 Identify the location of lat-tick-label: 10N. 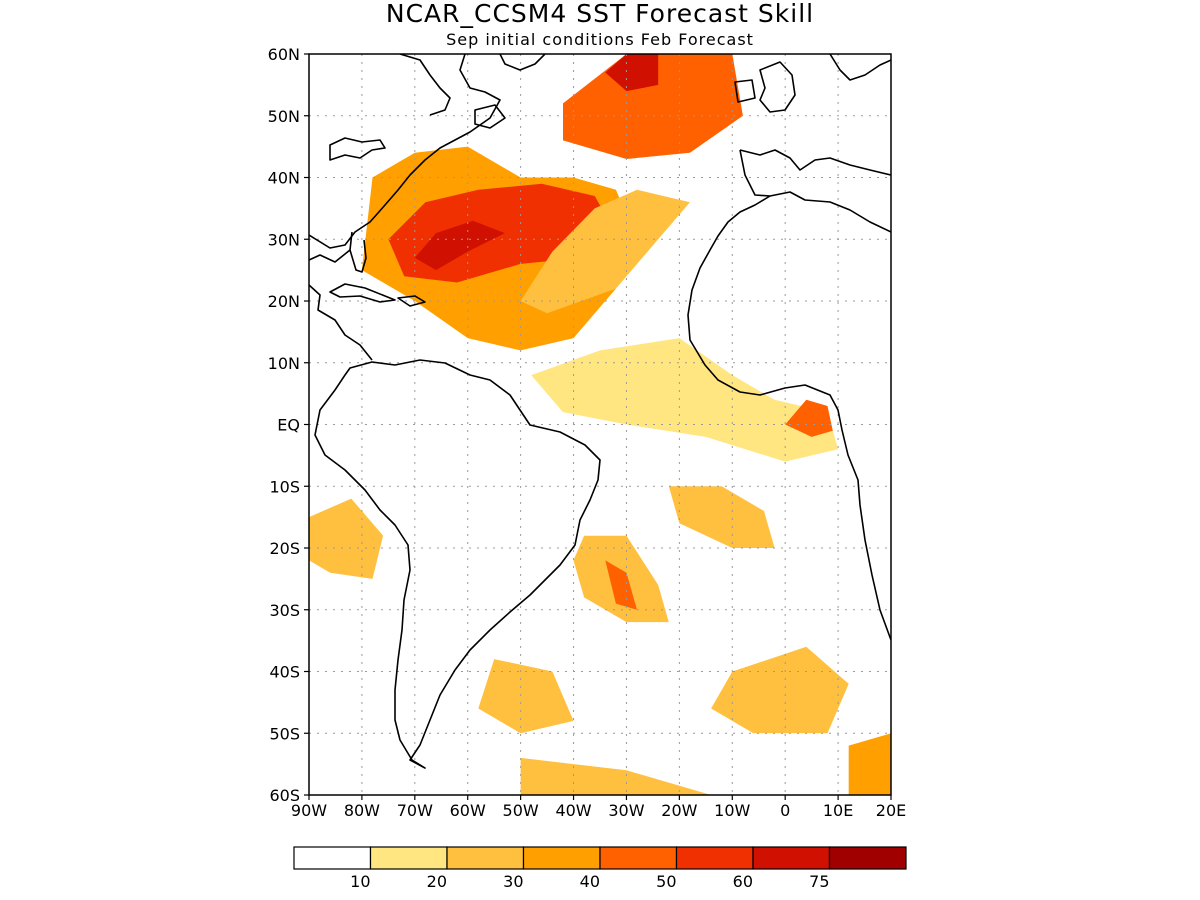
(284, 363).